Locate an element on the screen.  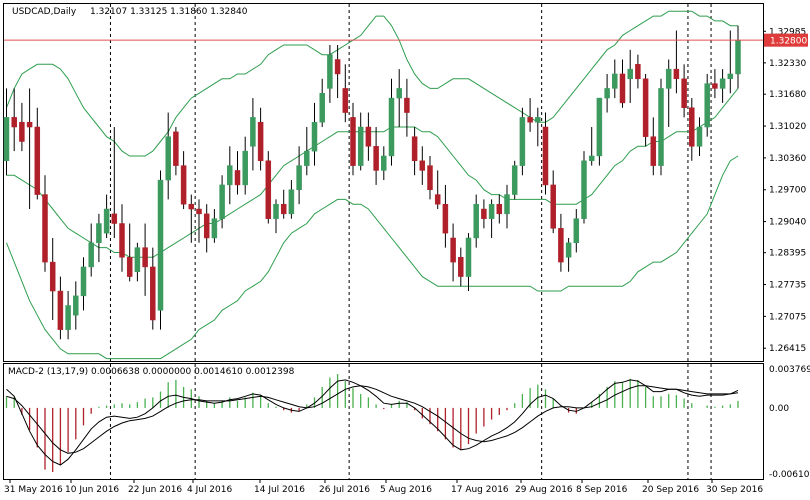
time-tick-label: 20 Sep 2016 is located at coordinates (670, 490).